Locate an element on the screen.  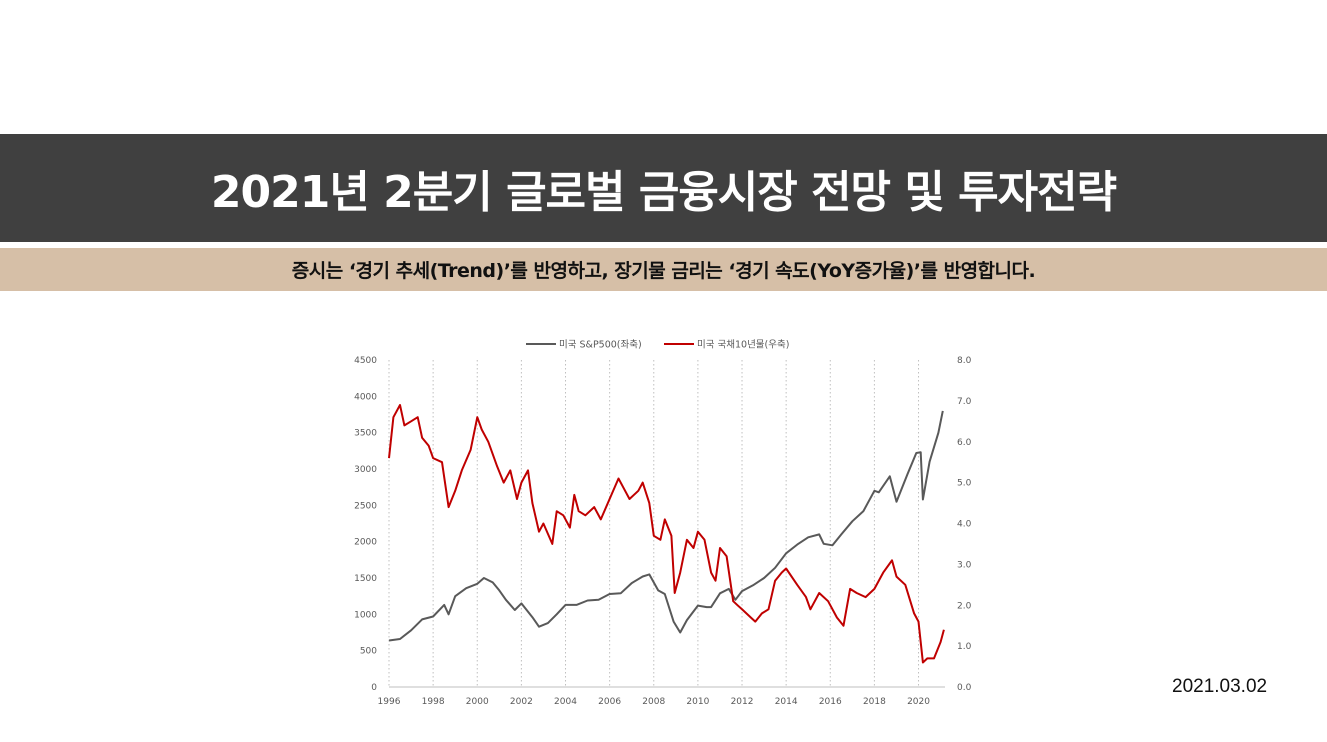
y-left-tick-label: 1500 is located at coordinates (365, 579).